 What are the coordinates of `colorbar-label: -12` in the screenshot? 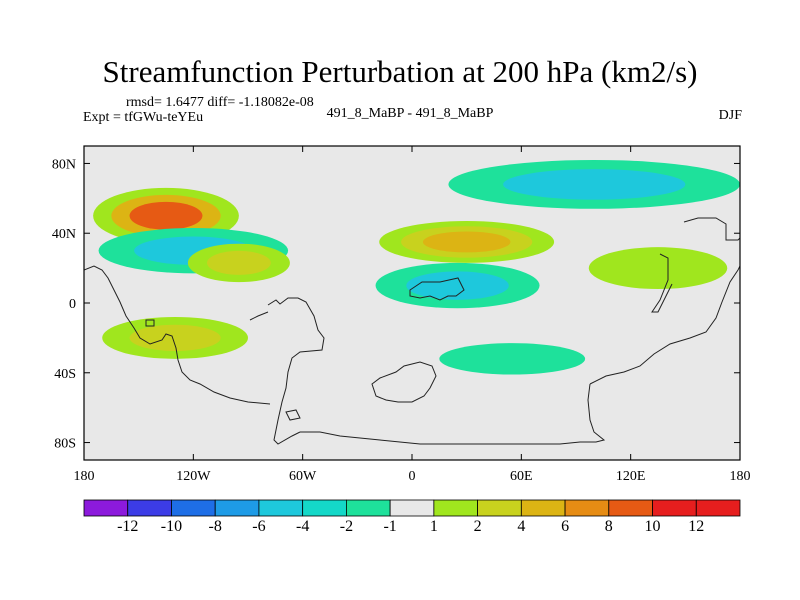 It's located at (127, 526).